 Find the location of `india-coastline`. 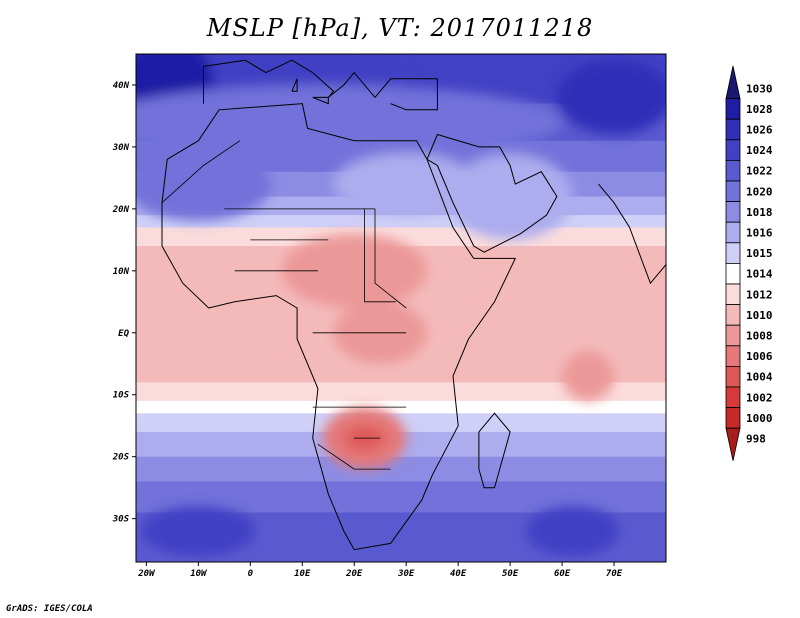

india-coastline is located at coordinates (632, 234).